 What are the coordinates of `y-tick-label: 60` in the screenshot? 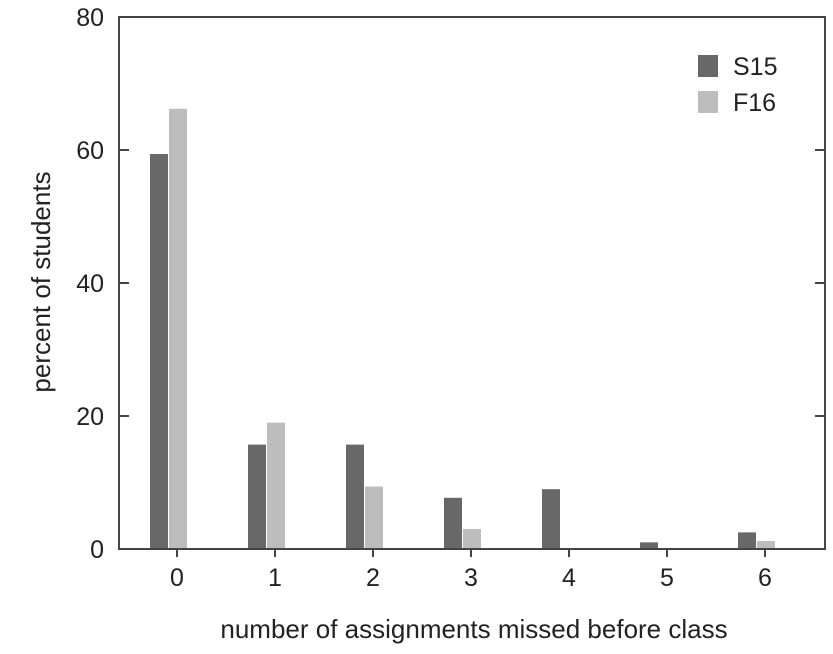 It's located at (90, 151).